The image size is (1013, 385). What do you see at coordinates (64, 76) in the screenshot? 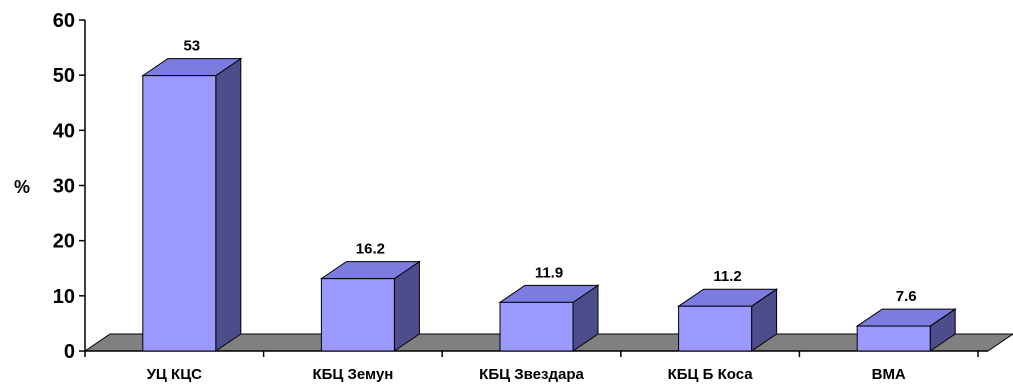
I see `y-tick-label: 50` at bounding box center [64, 76].